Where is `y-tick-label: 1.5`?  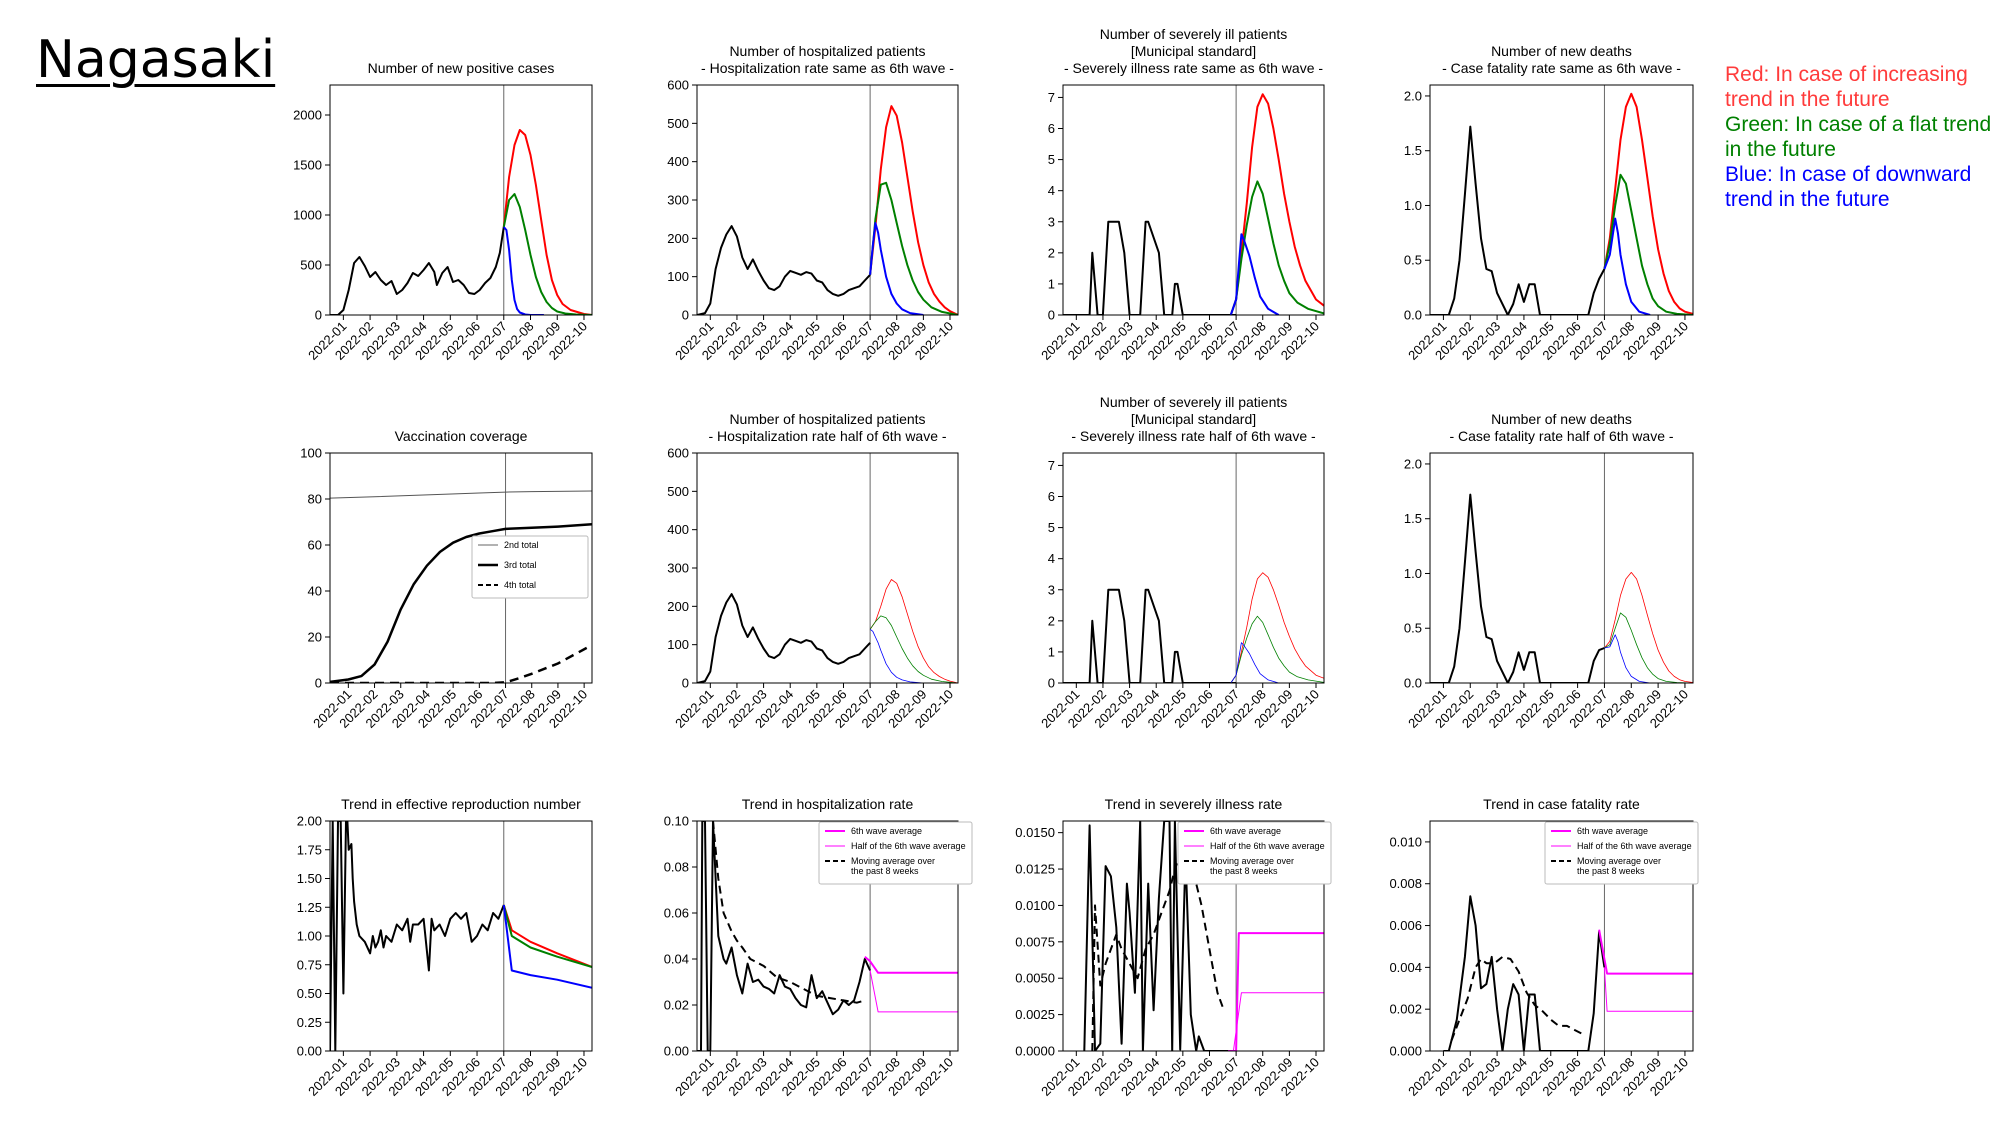
y-tick-label: 1.5 is located at coordinates (1413, 150).